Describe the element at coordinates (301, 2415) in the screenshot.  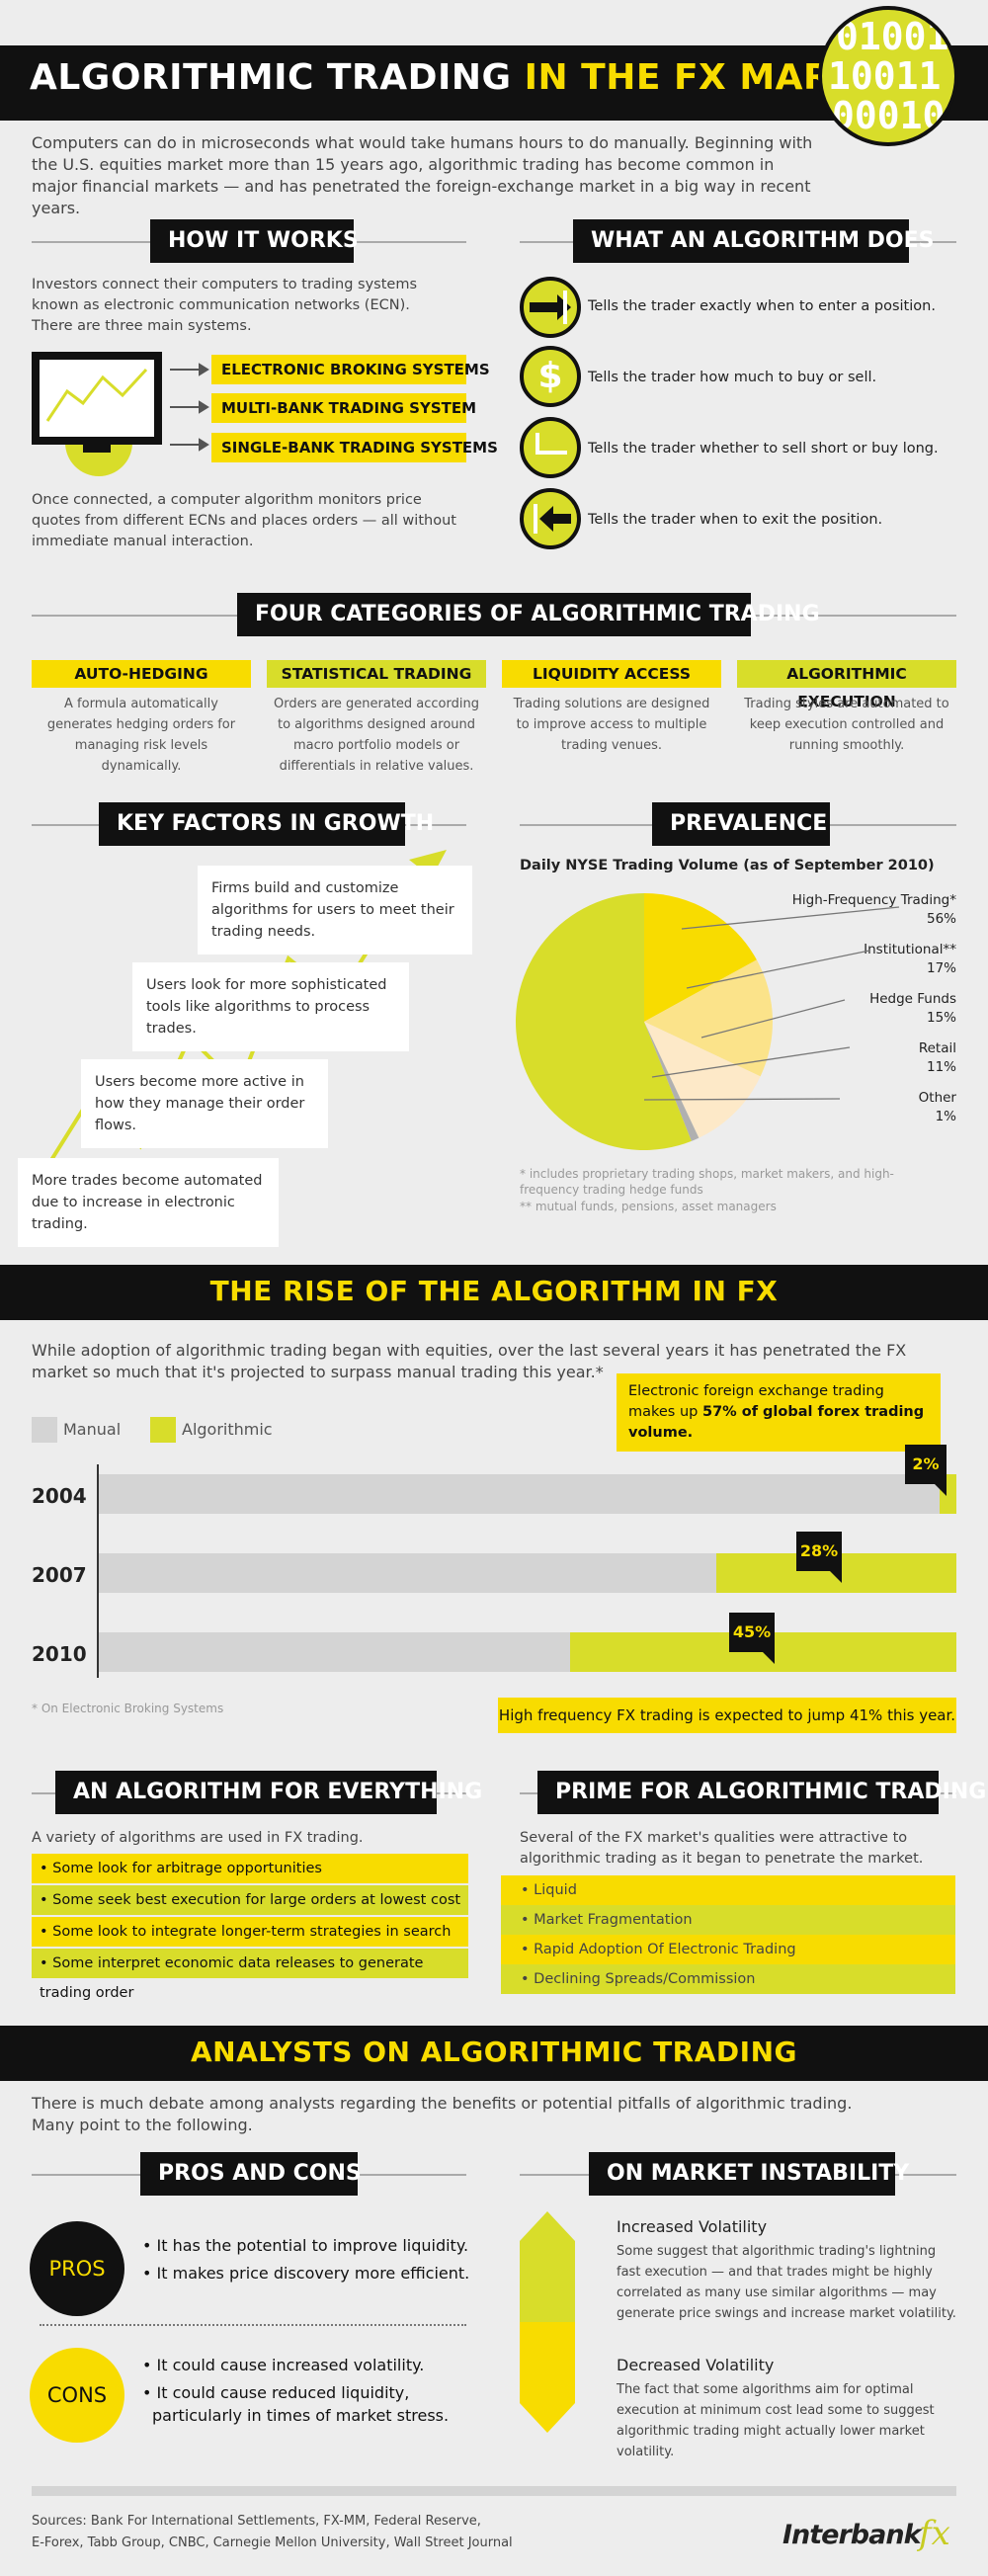
I see `cons-item-3: particularly in times of market stress.` at that location.